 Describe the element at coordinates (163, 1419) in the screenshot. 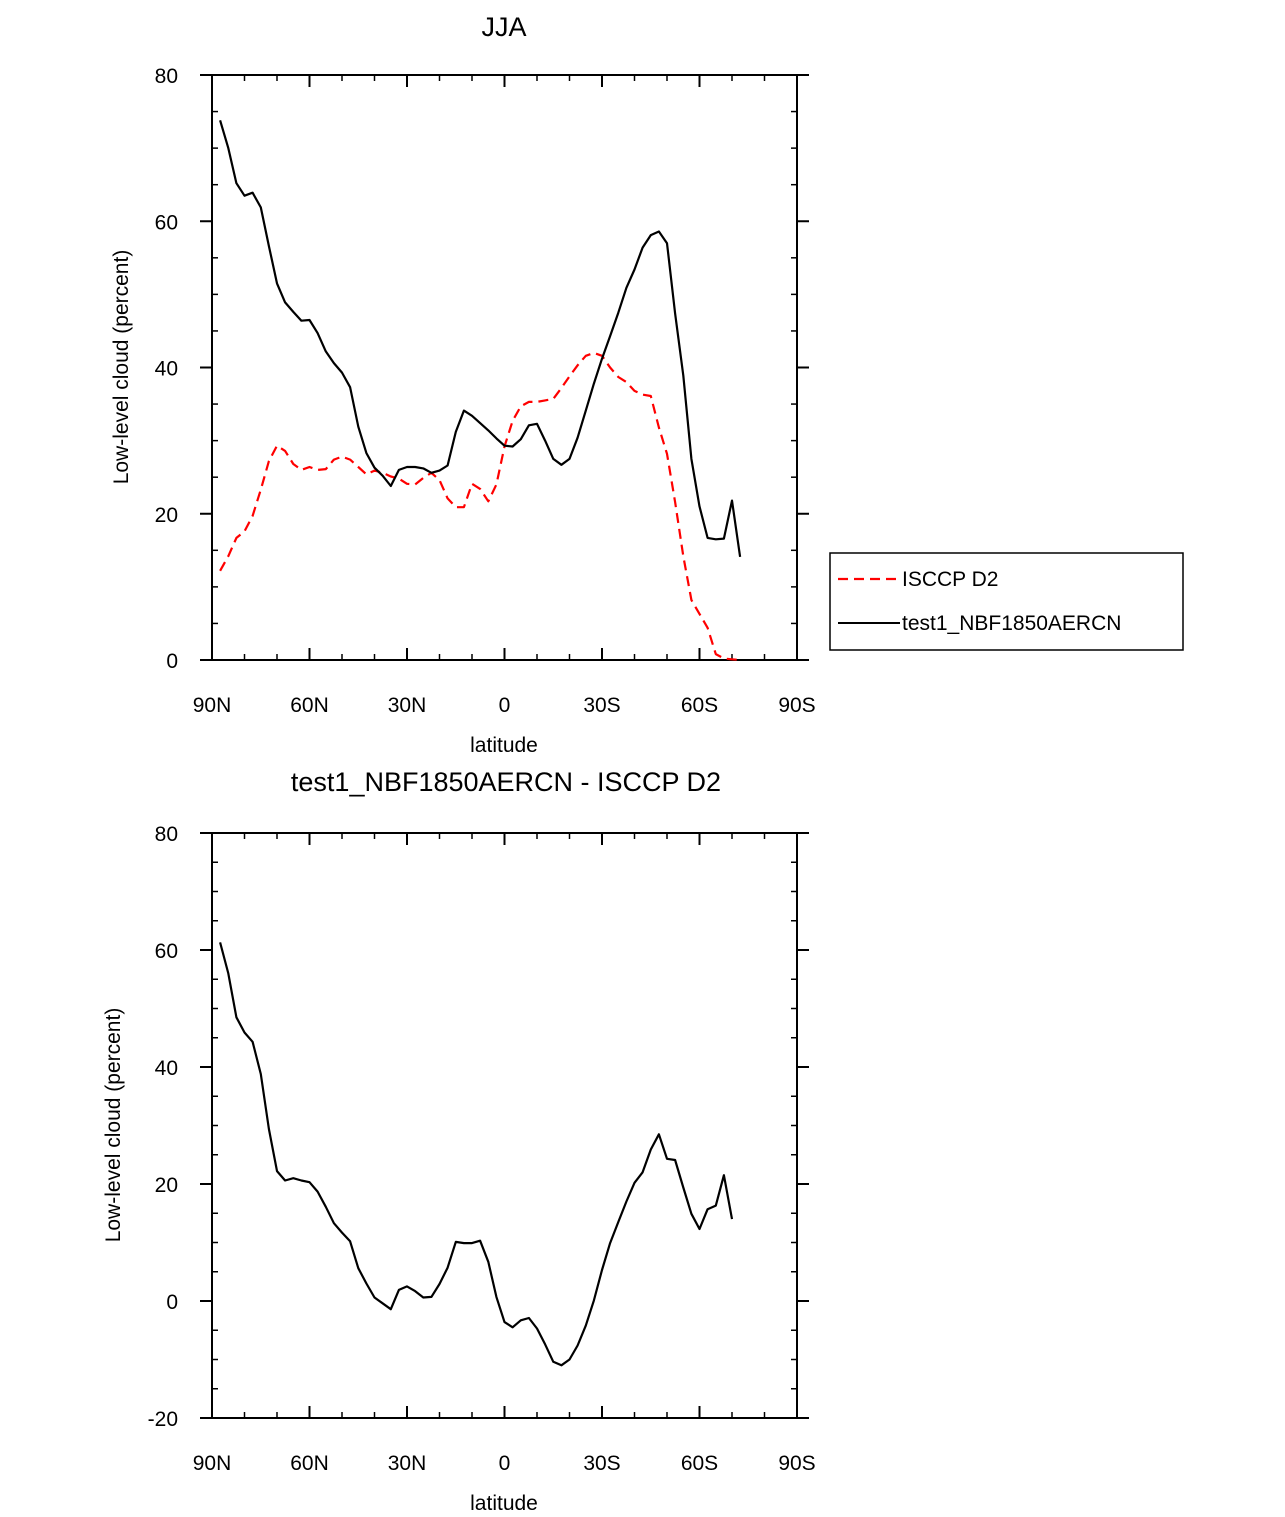

I see `y-tick-label: -20` at that location.